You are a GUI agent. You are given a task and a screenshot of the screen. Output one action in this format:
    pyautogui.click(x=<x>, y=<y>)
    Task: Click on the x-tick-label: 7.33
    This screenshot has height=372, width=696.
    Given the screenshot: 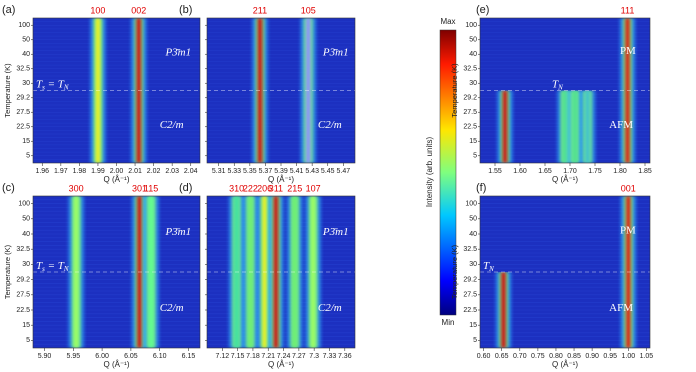 What is the action you would take?
    pyautogui.click(x=330, y=356)
    